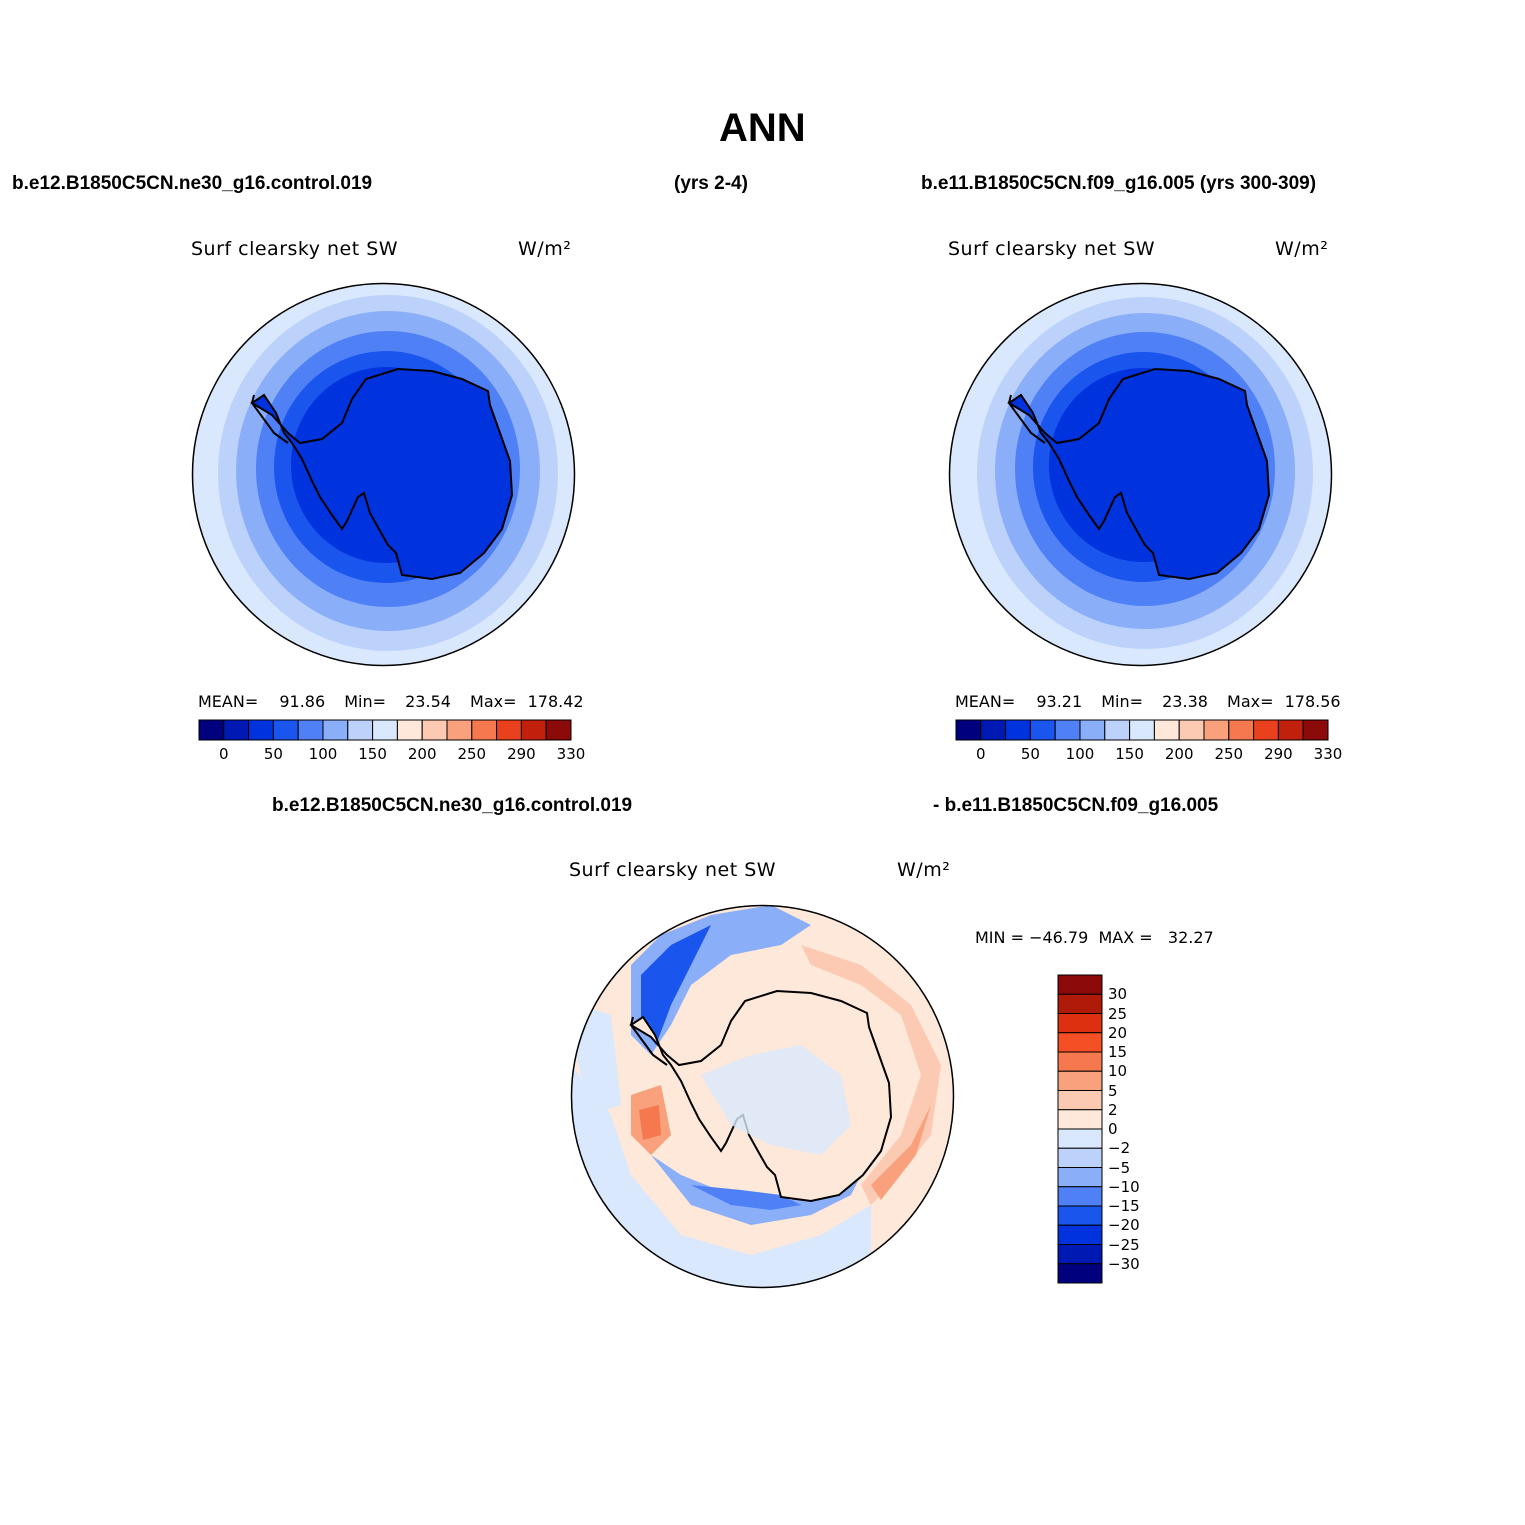 The width and height of the screenshot is (1525, 1525). What do you see at coordinates (273, 754) in the screenshot?
I see `left-colorbar-tick-label: 50` at bounding box center [273, 754].